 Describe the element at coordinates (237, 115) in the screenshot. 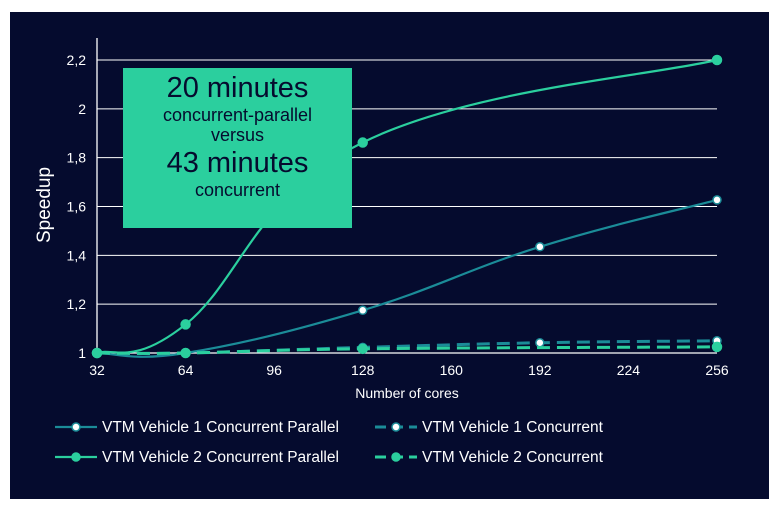

I see `callout-label-parallel: concurrent-parallel` at that location.